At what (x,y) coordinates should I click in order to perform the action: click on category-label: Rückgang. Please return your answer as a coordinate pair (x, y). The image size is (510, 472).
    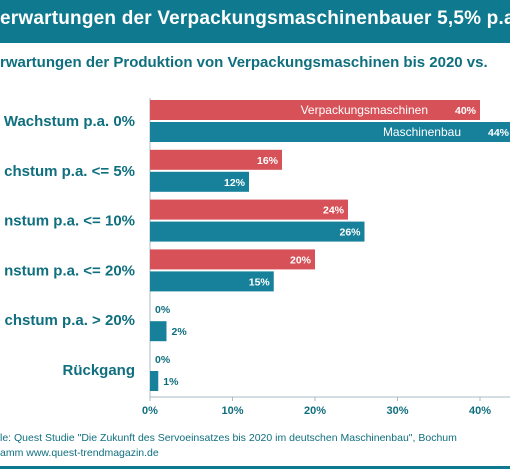
    Looking at the image, I should click on (98, 370).